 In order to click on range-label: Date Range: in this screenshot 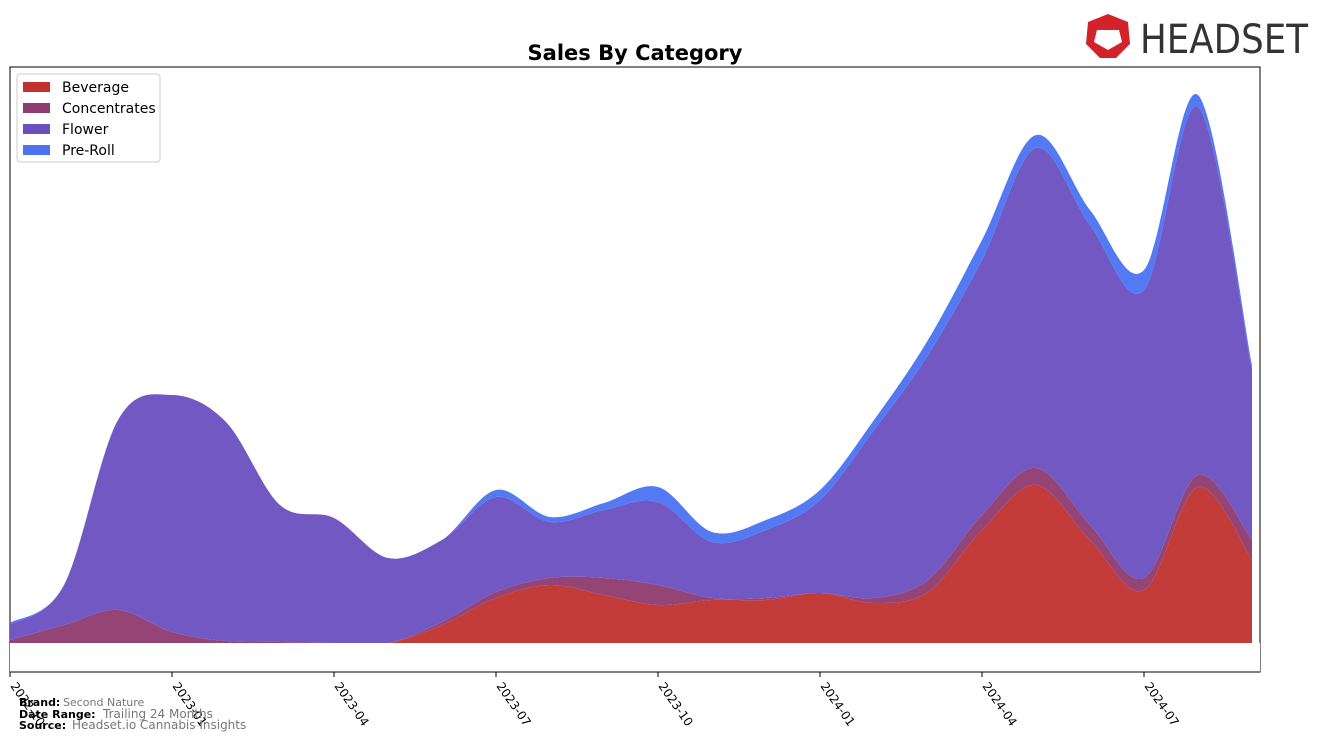, I will do `click(57, 714)`.